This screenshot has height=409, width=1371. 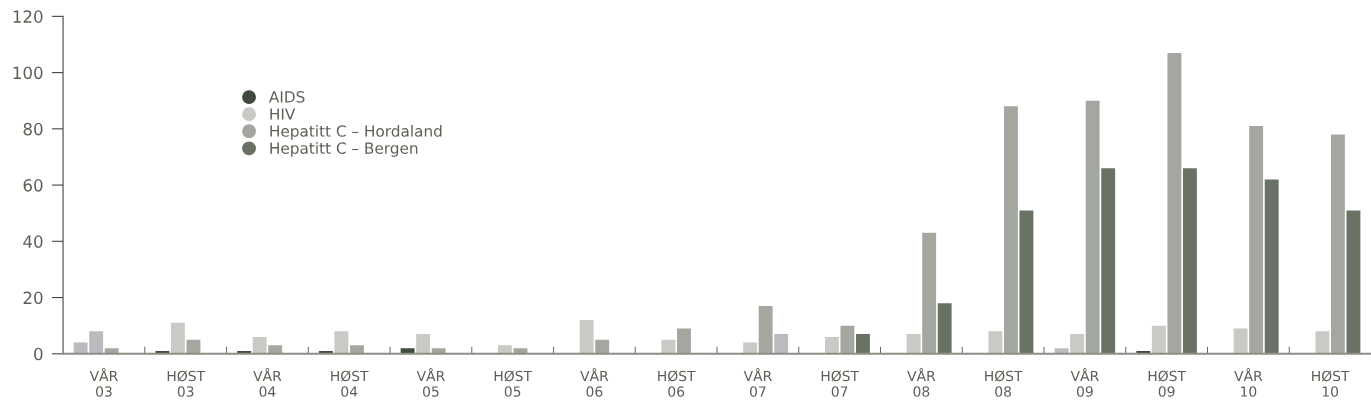 I want to click on x-tick-label: VÅR 05, so click(x=430, y=382).